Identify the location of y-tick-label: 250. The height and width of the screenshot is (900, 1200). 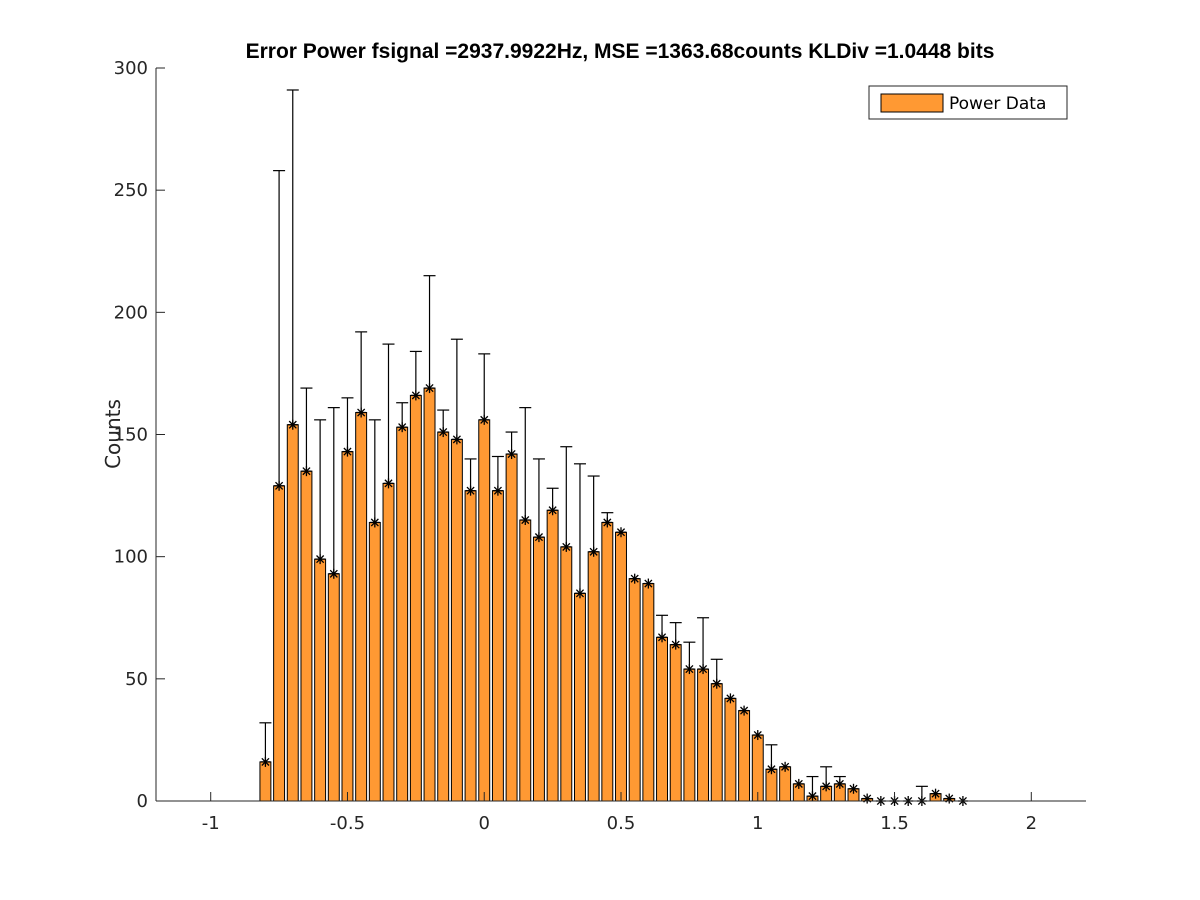
(131, 190).